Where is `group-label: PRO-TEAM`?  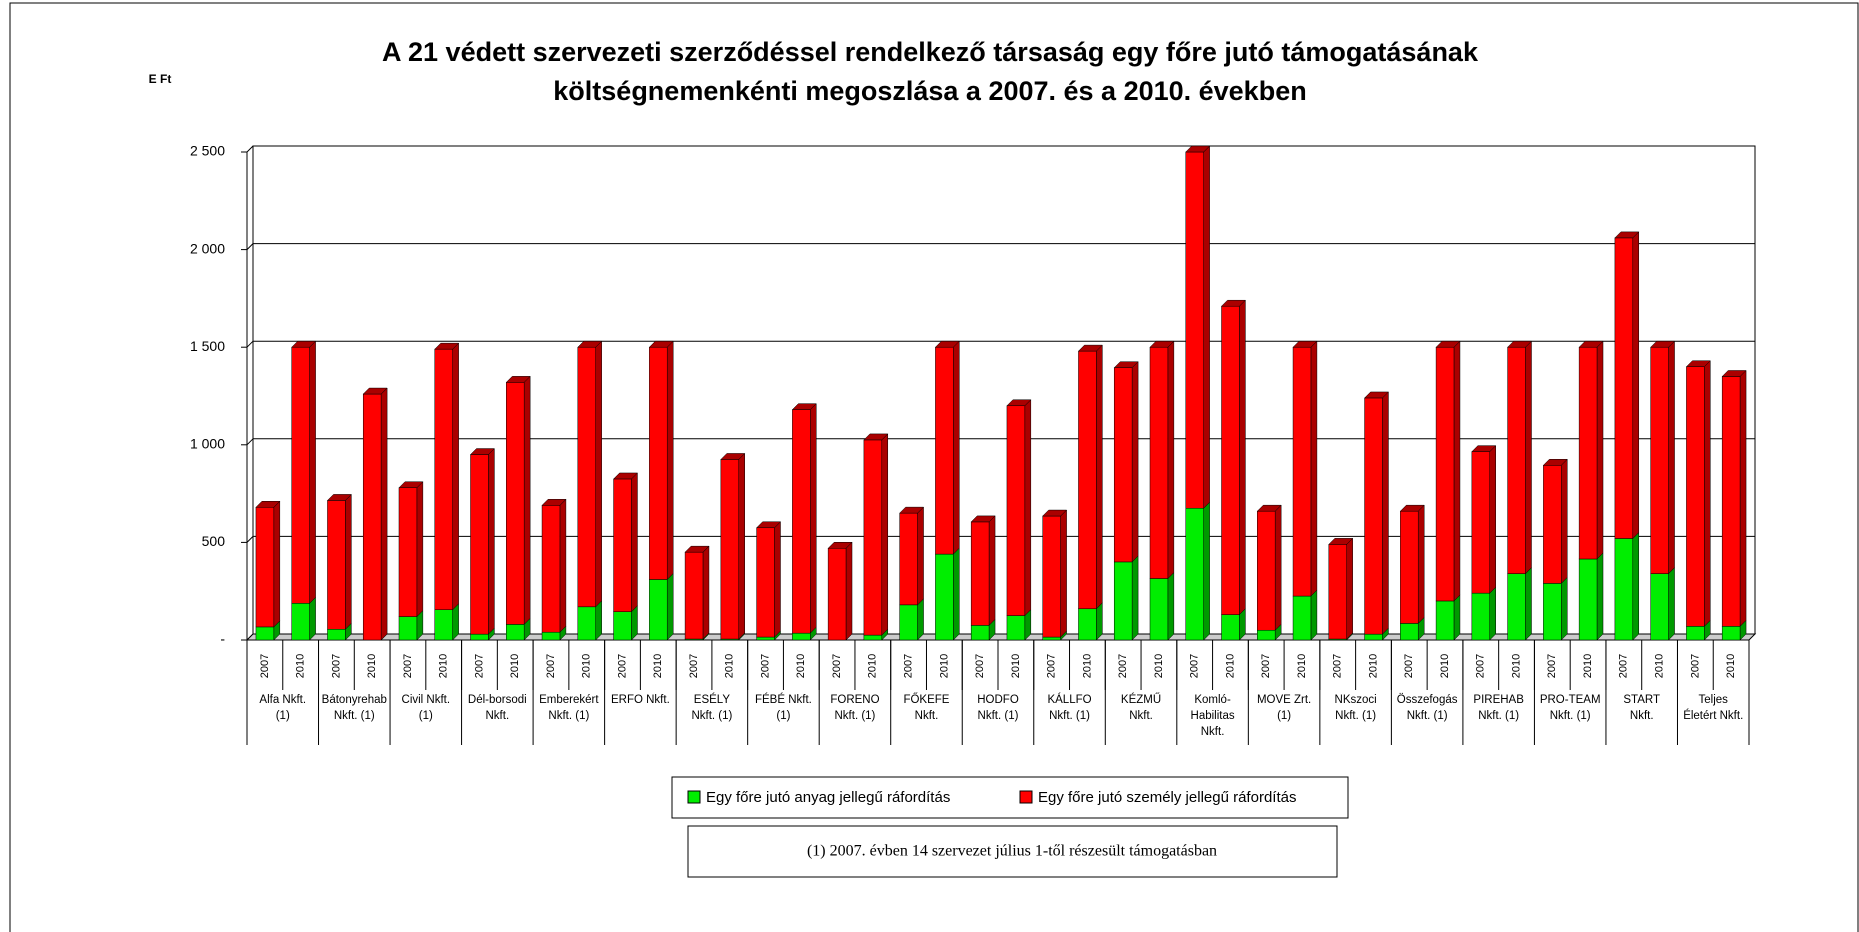 group-label: PRO-TEAM is located at coordinates (1570, 700).